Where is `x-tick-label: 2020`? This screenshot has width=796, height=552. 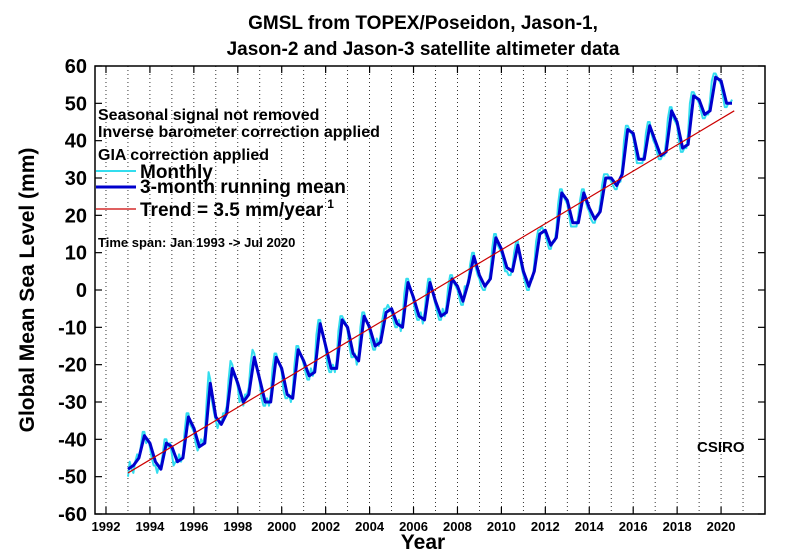
x-tick-label: 2020 is located at coordinates (721, 526).